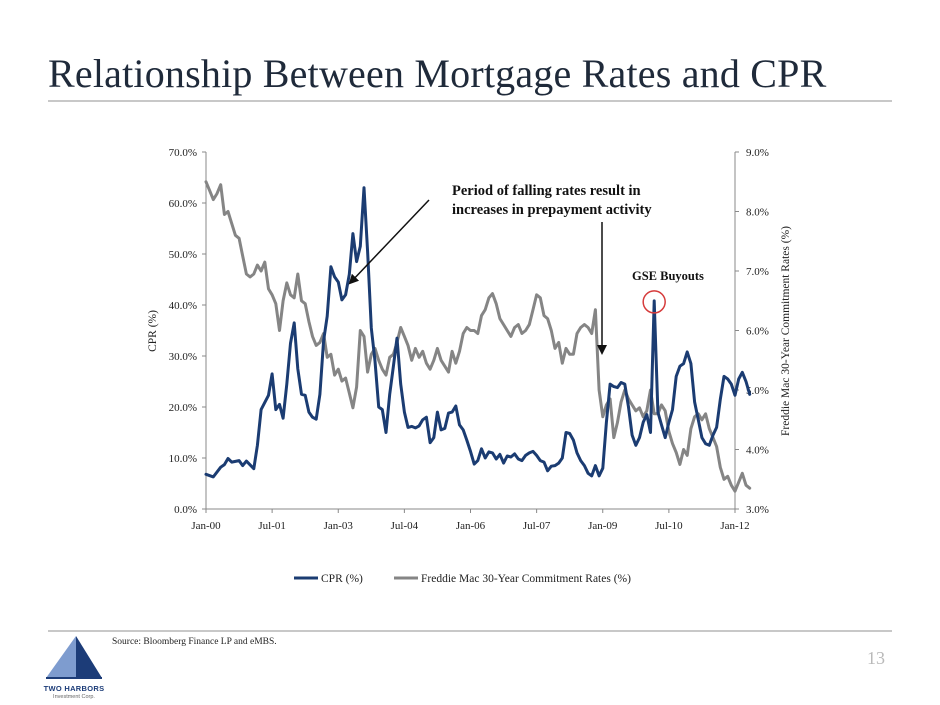 The image size is (940, 705). What do you see at coordinates (757, 332) in the screenshot?
I see `y-right-tick-label: 6.0%` at bounding box center [757, 332].